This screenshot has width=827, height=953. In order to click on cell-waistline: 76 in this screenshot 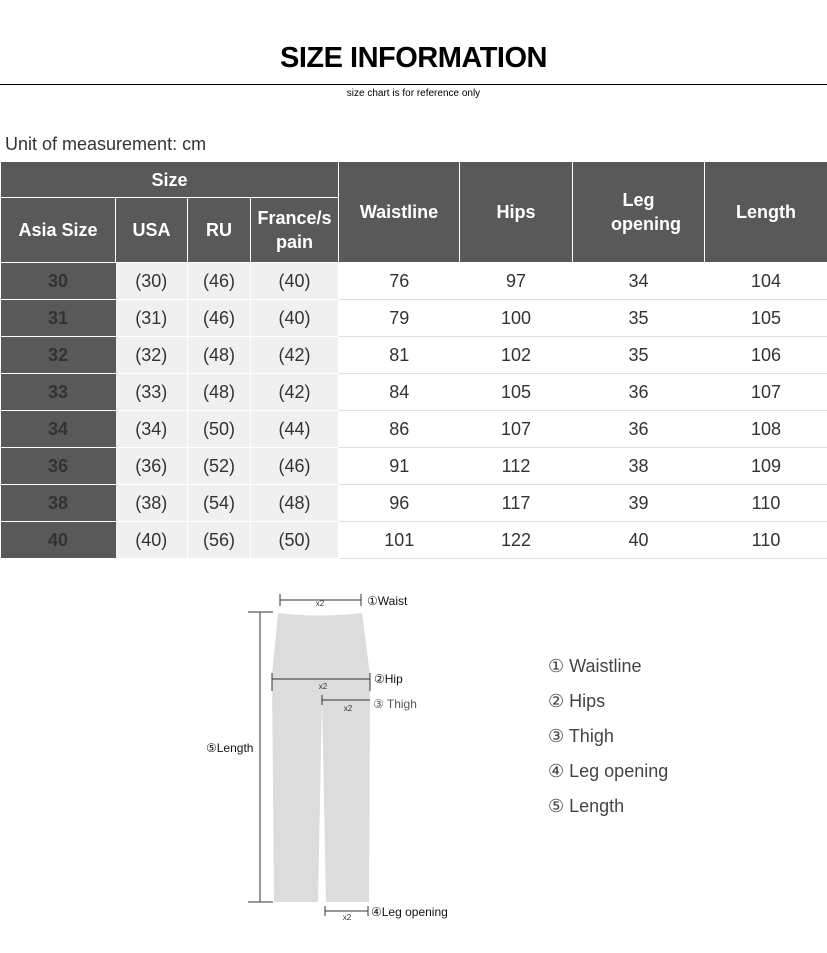, I will do `click(399, 281)`.